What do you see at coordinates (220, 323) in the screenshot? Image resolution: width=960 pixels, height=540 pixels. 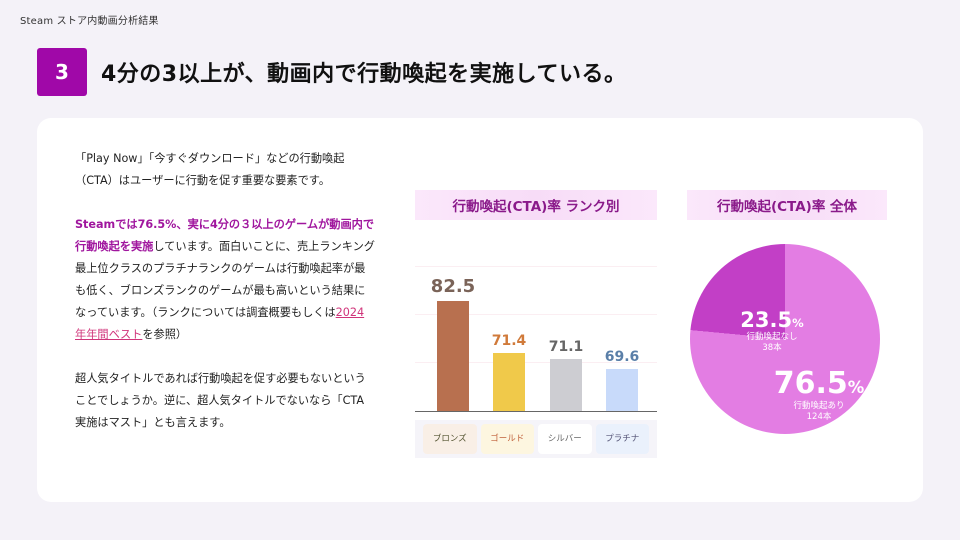 I see `annual-best-link: 2024年年間ベスト` at bounding box center [220, 323].